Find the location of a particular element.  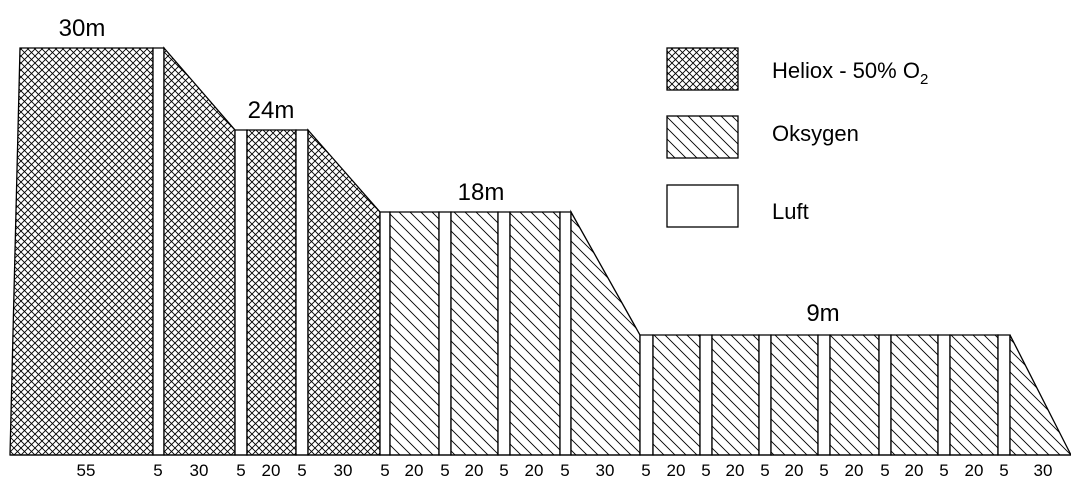

time-label-3: 5 is located at coordinates (240, 470).